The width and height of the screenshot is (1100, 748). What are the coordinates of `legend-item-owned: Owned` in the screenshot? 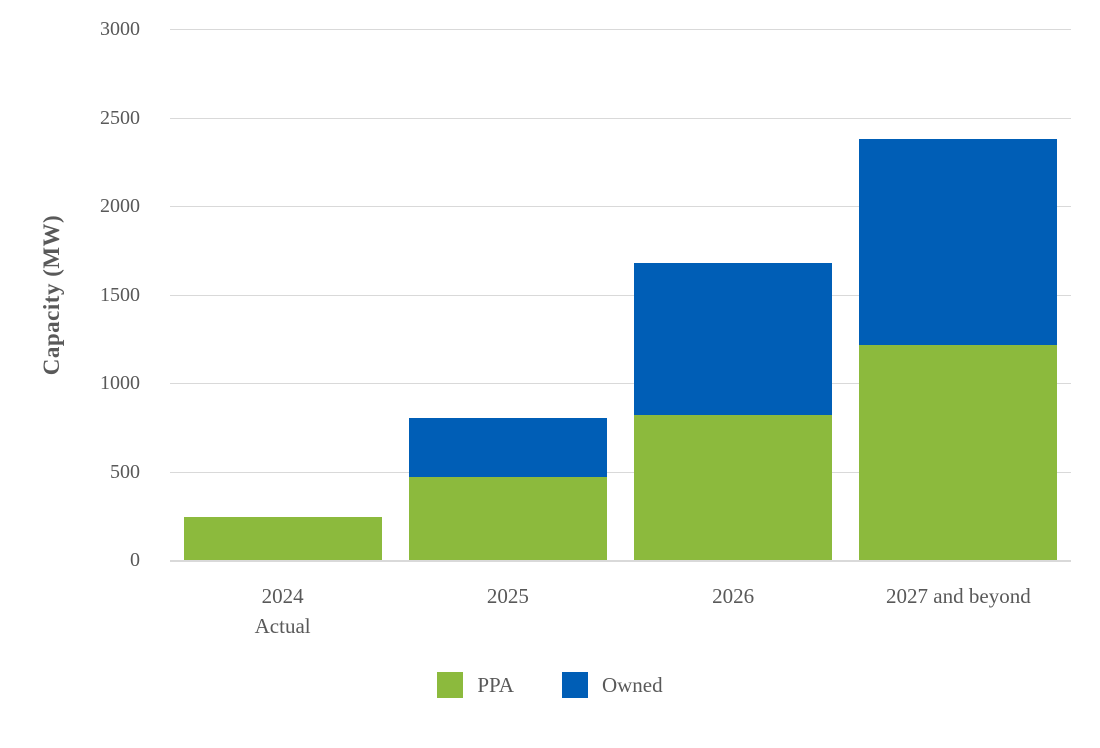 It's located at (612, 685).